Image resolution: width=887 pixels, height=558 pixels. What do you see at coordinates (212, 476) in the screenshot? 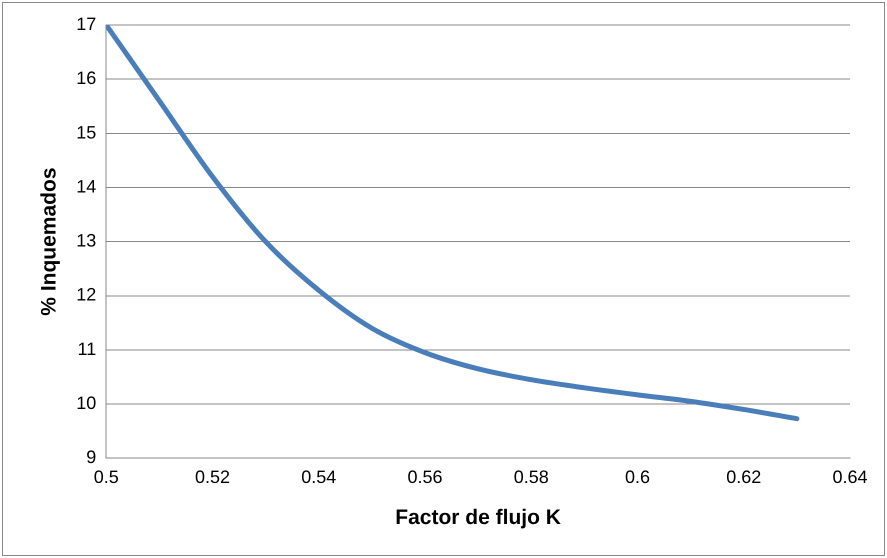
I see `x-tick-label: 0.52` at bounding box center [212, 476].